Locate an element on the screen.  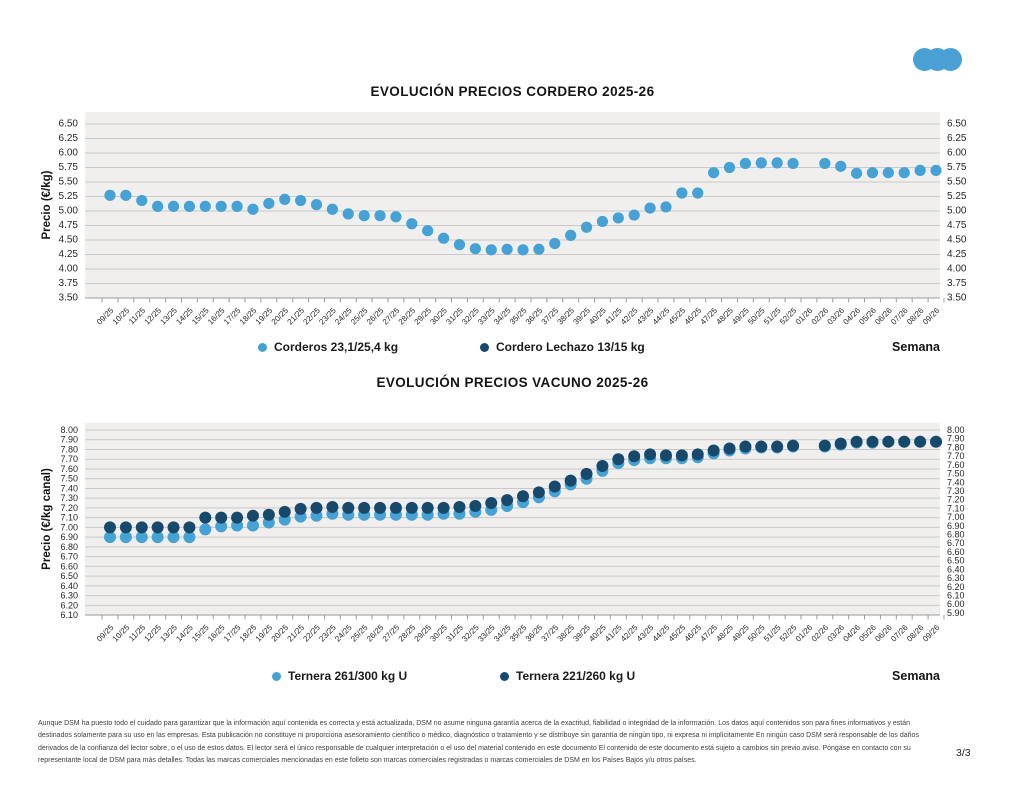
legend-item: Ternera 261/300 kg U is located at coordinates (339, 676).